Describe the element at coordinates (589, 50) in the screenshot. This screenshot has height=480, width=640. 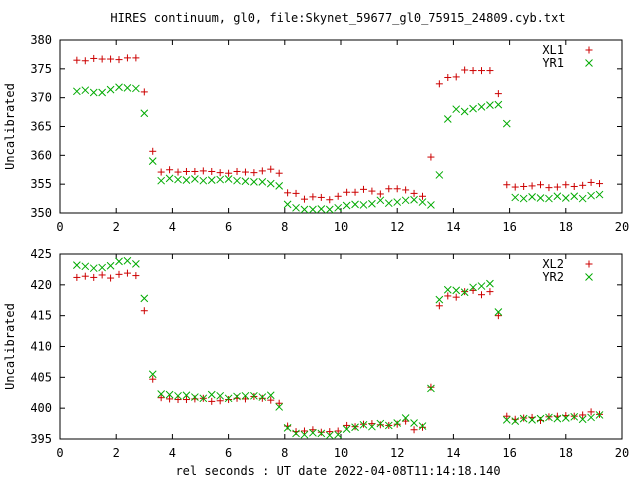
I see `legend-marker-XL1` at that location.